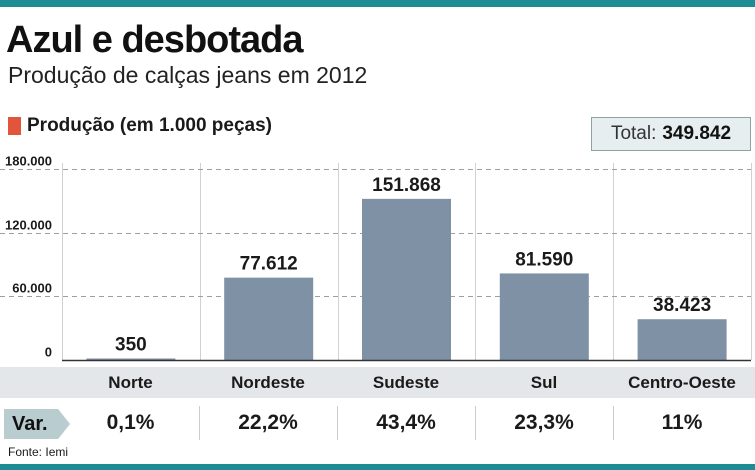  What do you see at coordinates (406, 422) in the screenshot?
I see `variation-value-sudeste: 43,4%` at bounding box center [406, 422].